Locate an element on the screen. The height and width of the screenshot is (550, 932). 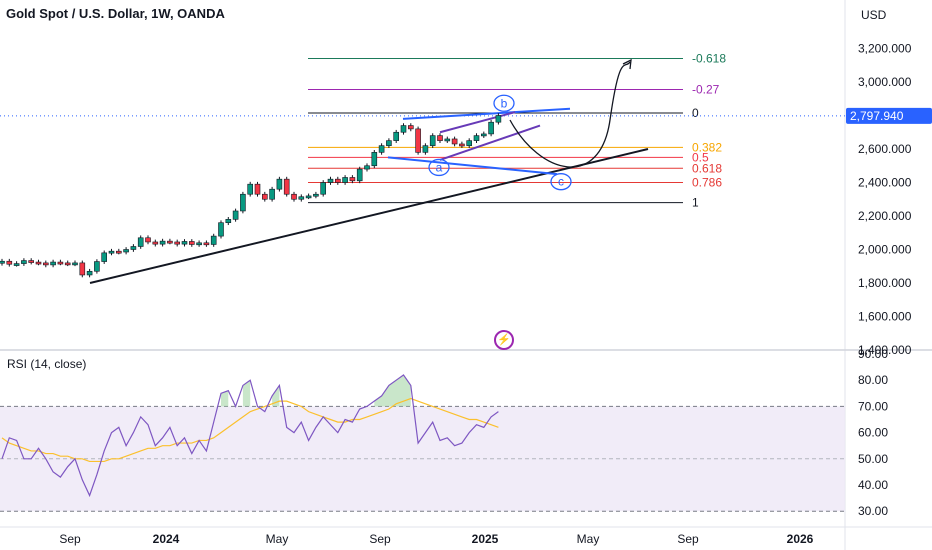
wave-label: c is located at coordinates (561, 182).